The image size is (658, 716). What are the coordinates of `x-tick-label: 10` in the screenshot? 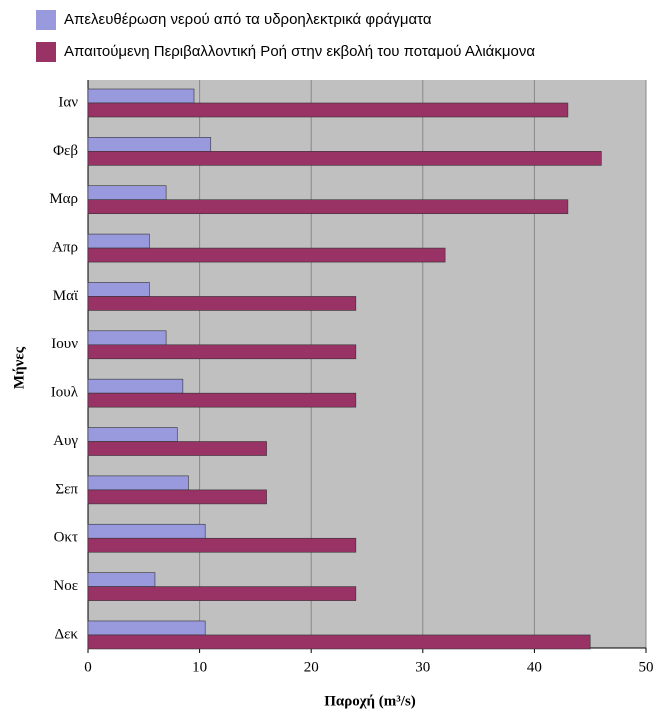 It's located at (199, 667).